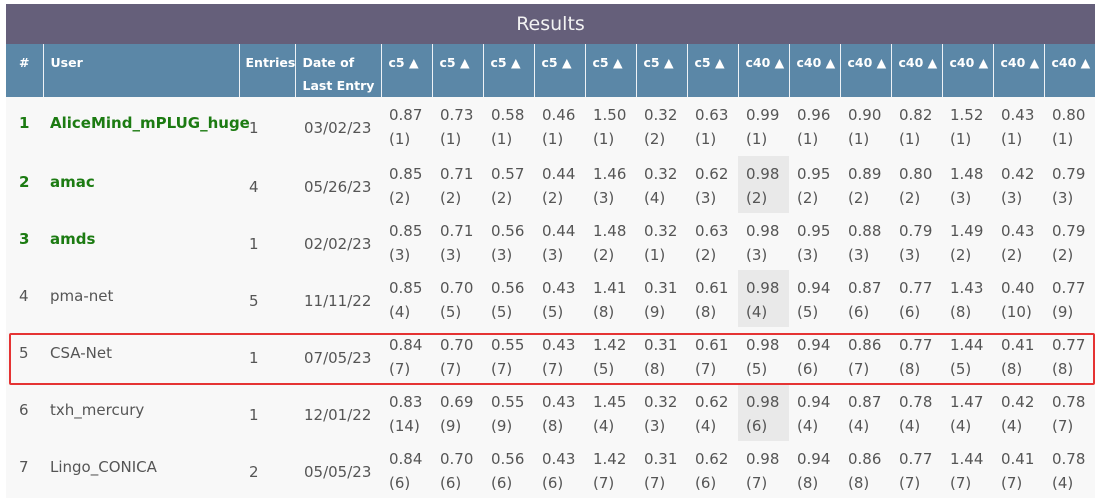  What do you see at coordinates (1069, 355) in the screenshot?
I see `score-cell: 0.77 (8)` at bounding box center [1069, 355].